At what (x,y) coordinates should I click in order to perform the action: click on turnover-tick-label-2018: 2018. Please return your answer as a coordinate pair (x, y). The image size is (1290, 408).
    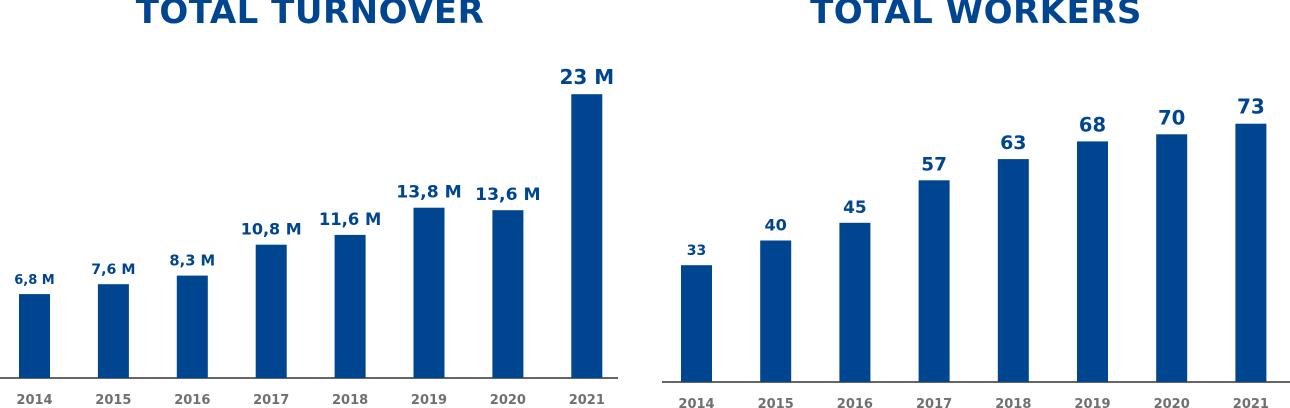
    Looking at the image, I should click on (350, 400).